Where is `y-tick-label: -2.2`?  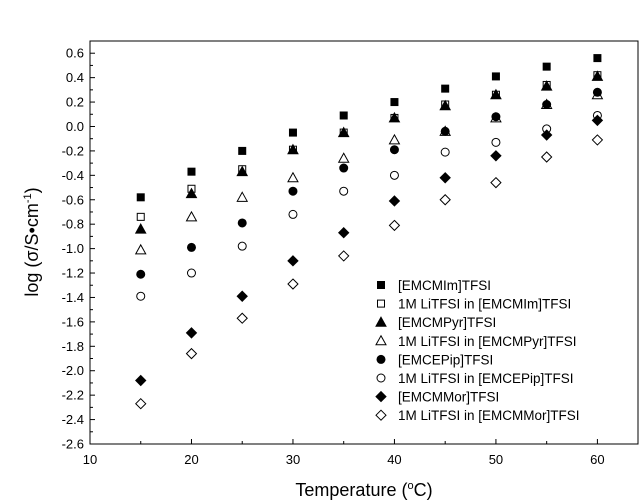
y-tick-label: -2.2 is located at coordinates (73, 395).